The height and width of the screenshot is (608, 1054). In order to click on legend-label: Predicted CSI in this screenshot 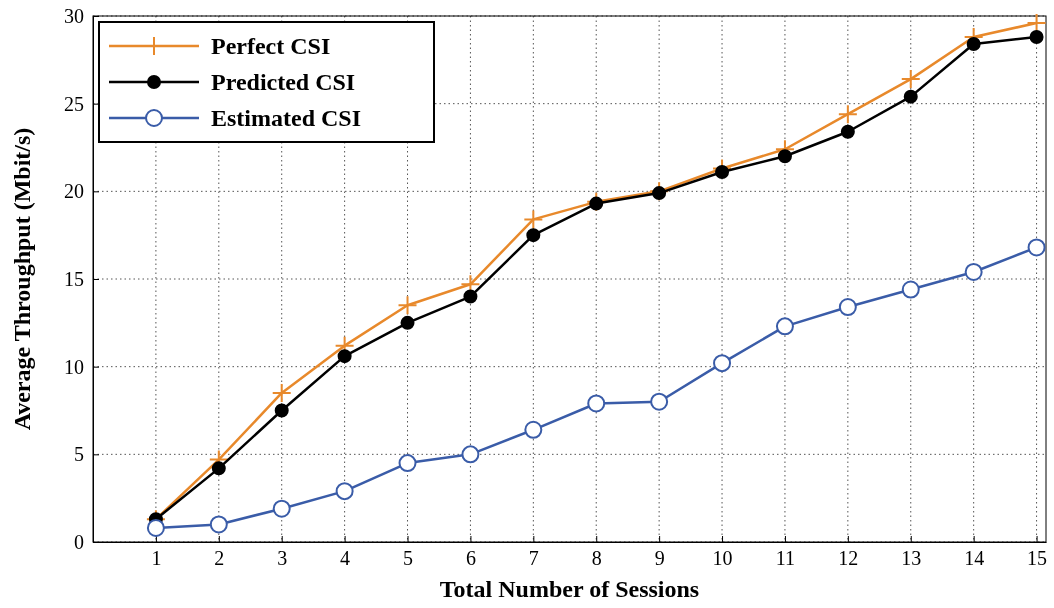, I will do `click(283, 82)`.